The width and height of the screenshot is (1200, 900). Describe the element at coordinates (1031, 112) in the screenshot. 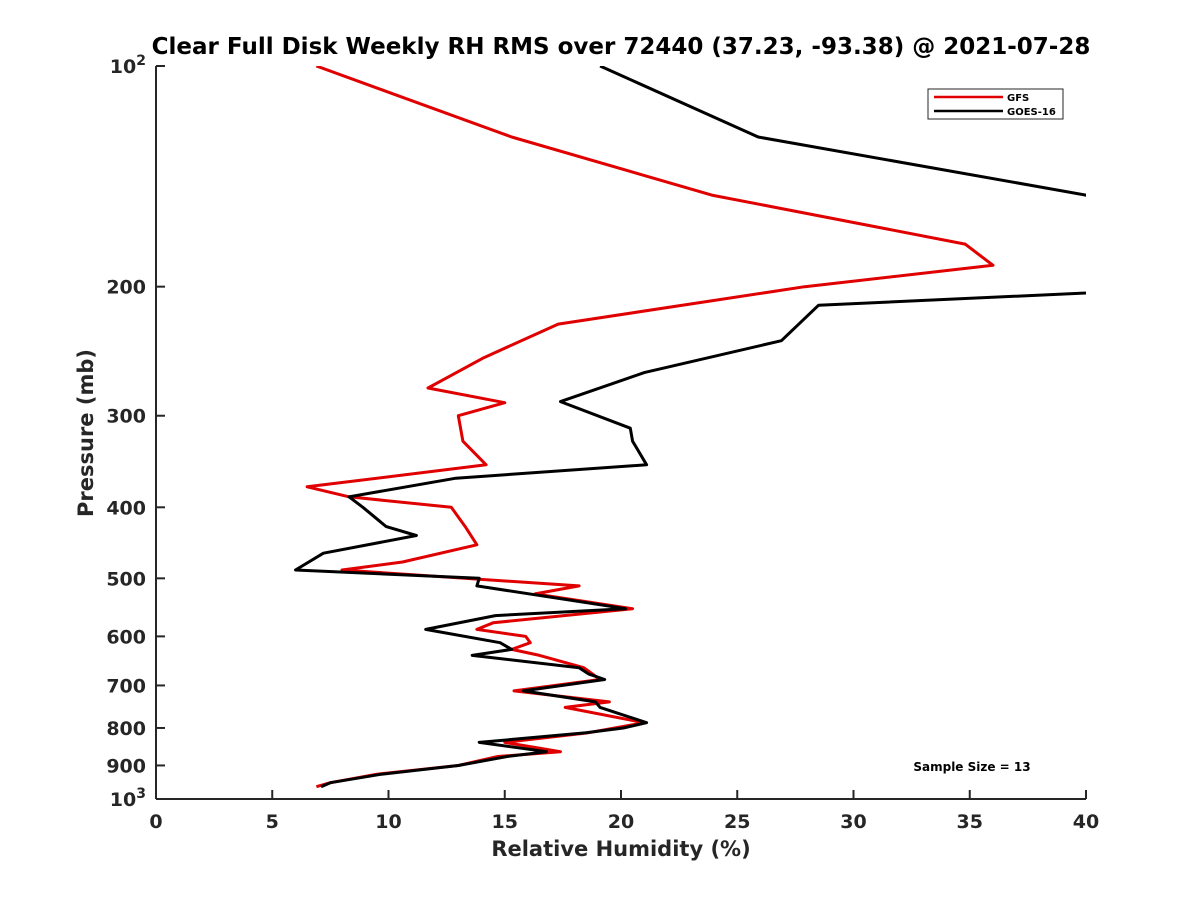

I see `legend-label-goes-16: GOES-16` at that location.